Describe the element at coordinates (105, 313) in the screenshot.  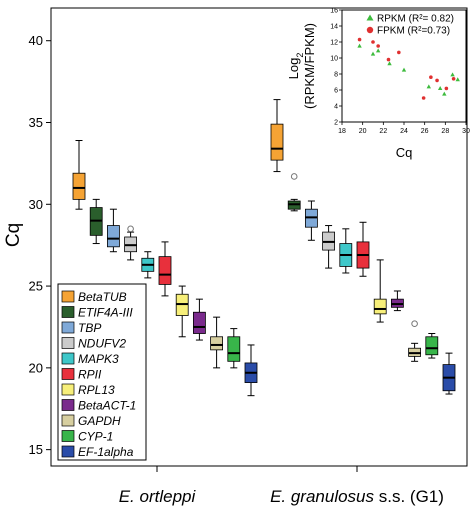
I see `legend-label: ETIF4A-III` at that location.